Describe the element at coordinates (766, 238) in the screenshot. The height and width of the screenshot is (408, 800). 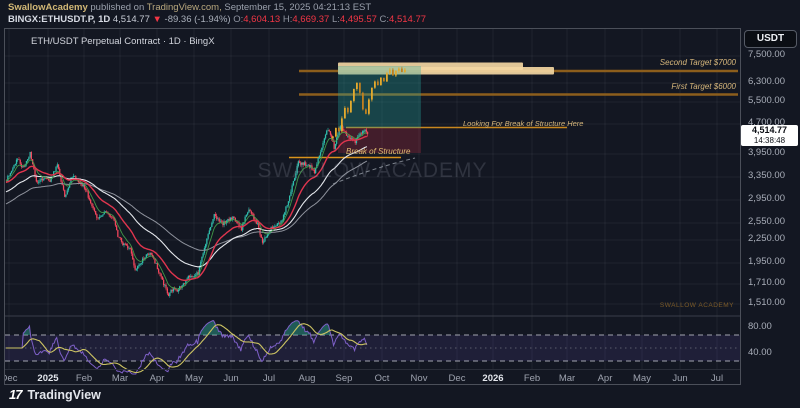
I see `price-axis-label: 2,250.00` at that location.